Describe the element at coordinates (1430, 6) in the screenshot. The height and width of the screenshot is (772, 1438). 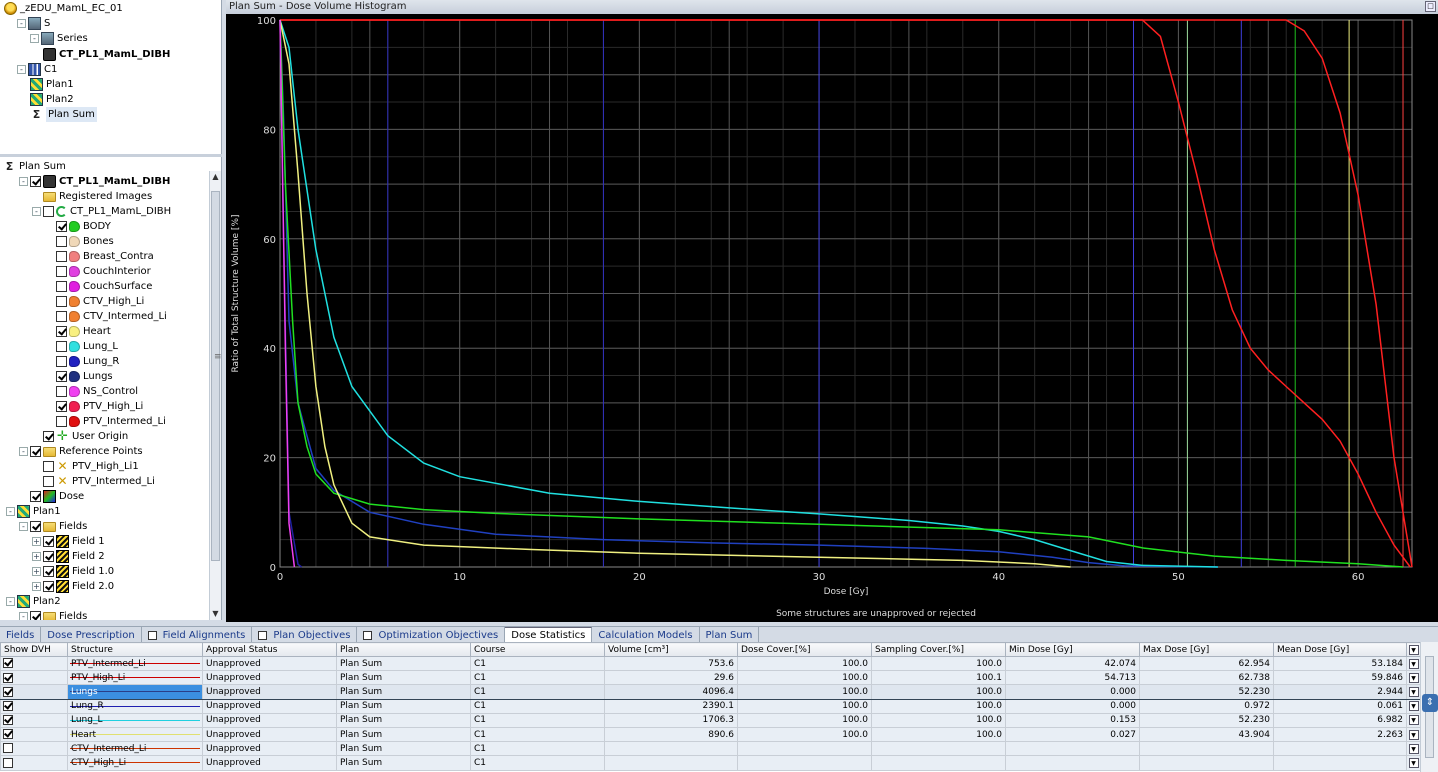
I see `maximize-icon: □` at that location.